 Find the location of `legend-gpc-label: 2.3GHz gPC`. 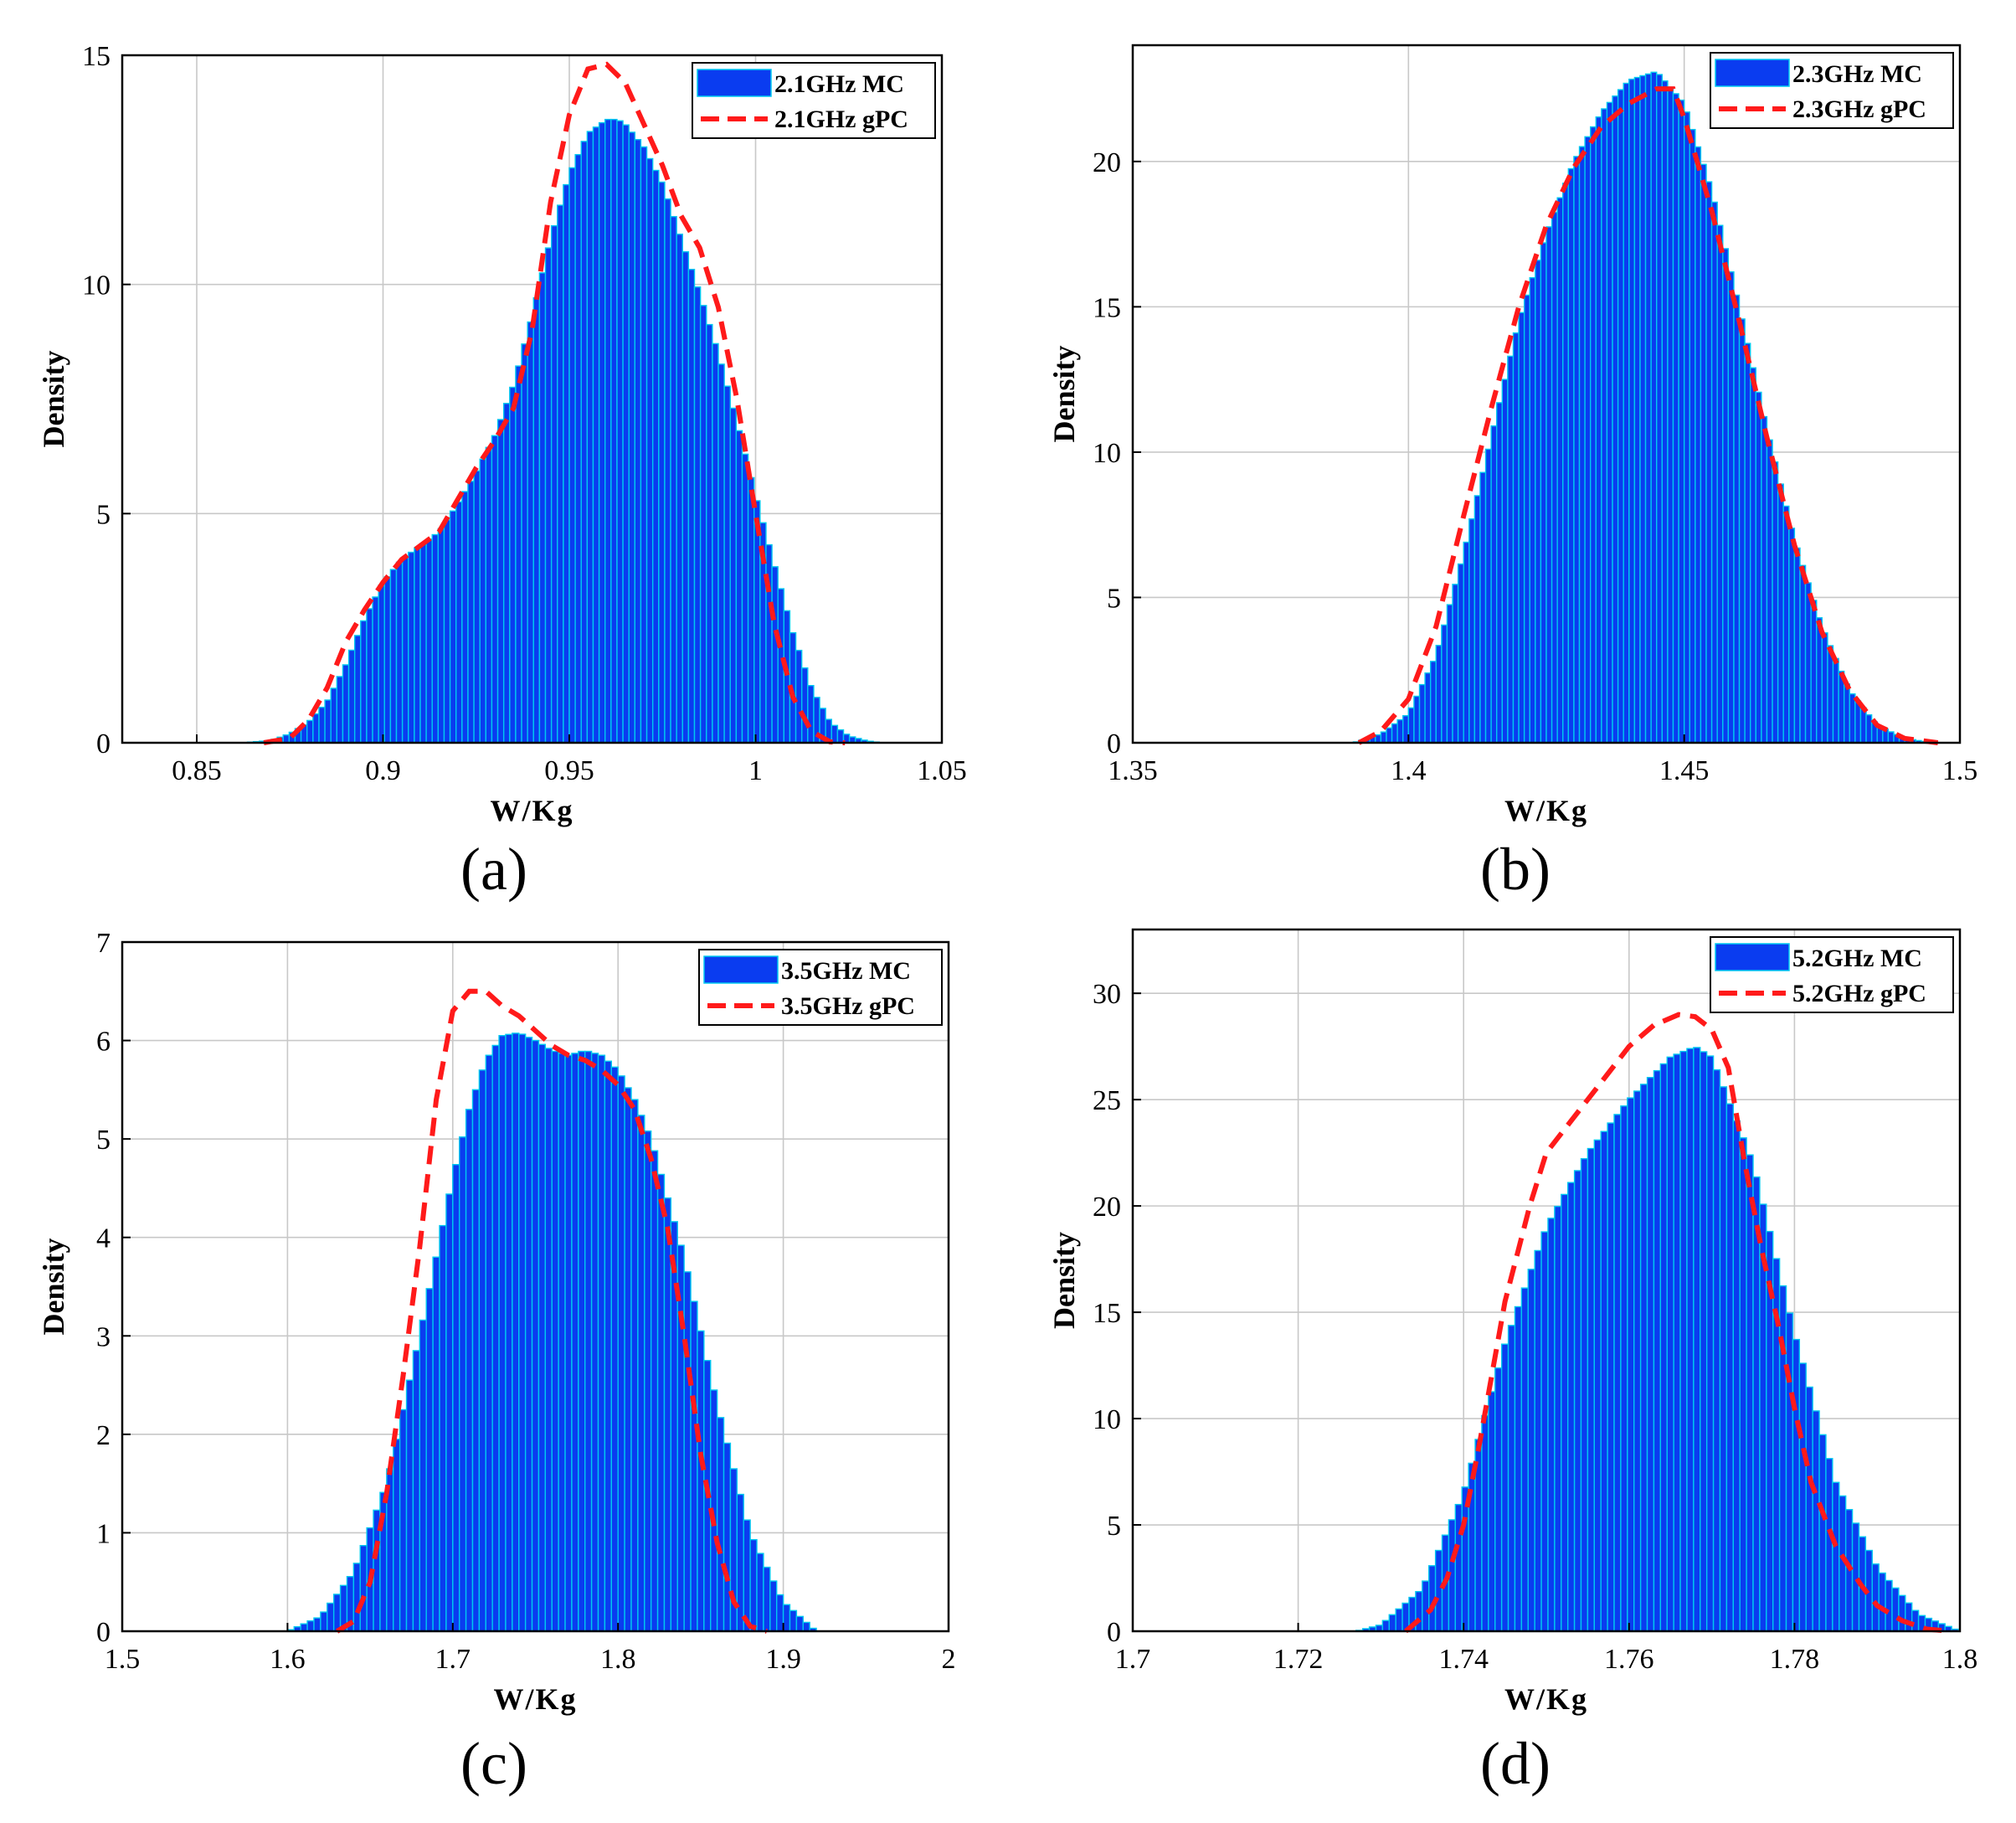

legend-gpc-label: 2.3GHz gPC is located at coordinates (1859, 109).